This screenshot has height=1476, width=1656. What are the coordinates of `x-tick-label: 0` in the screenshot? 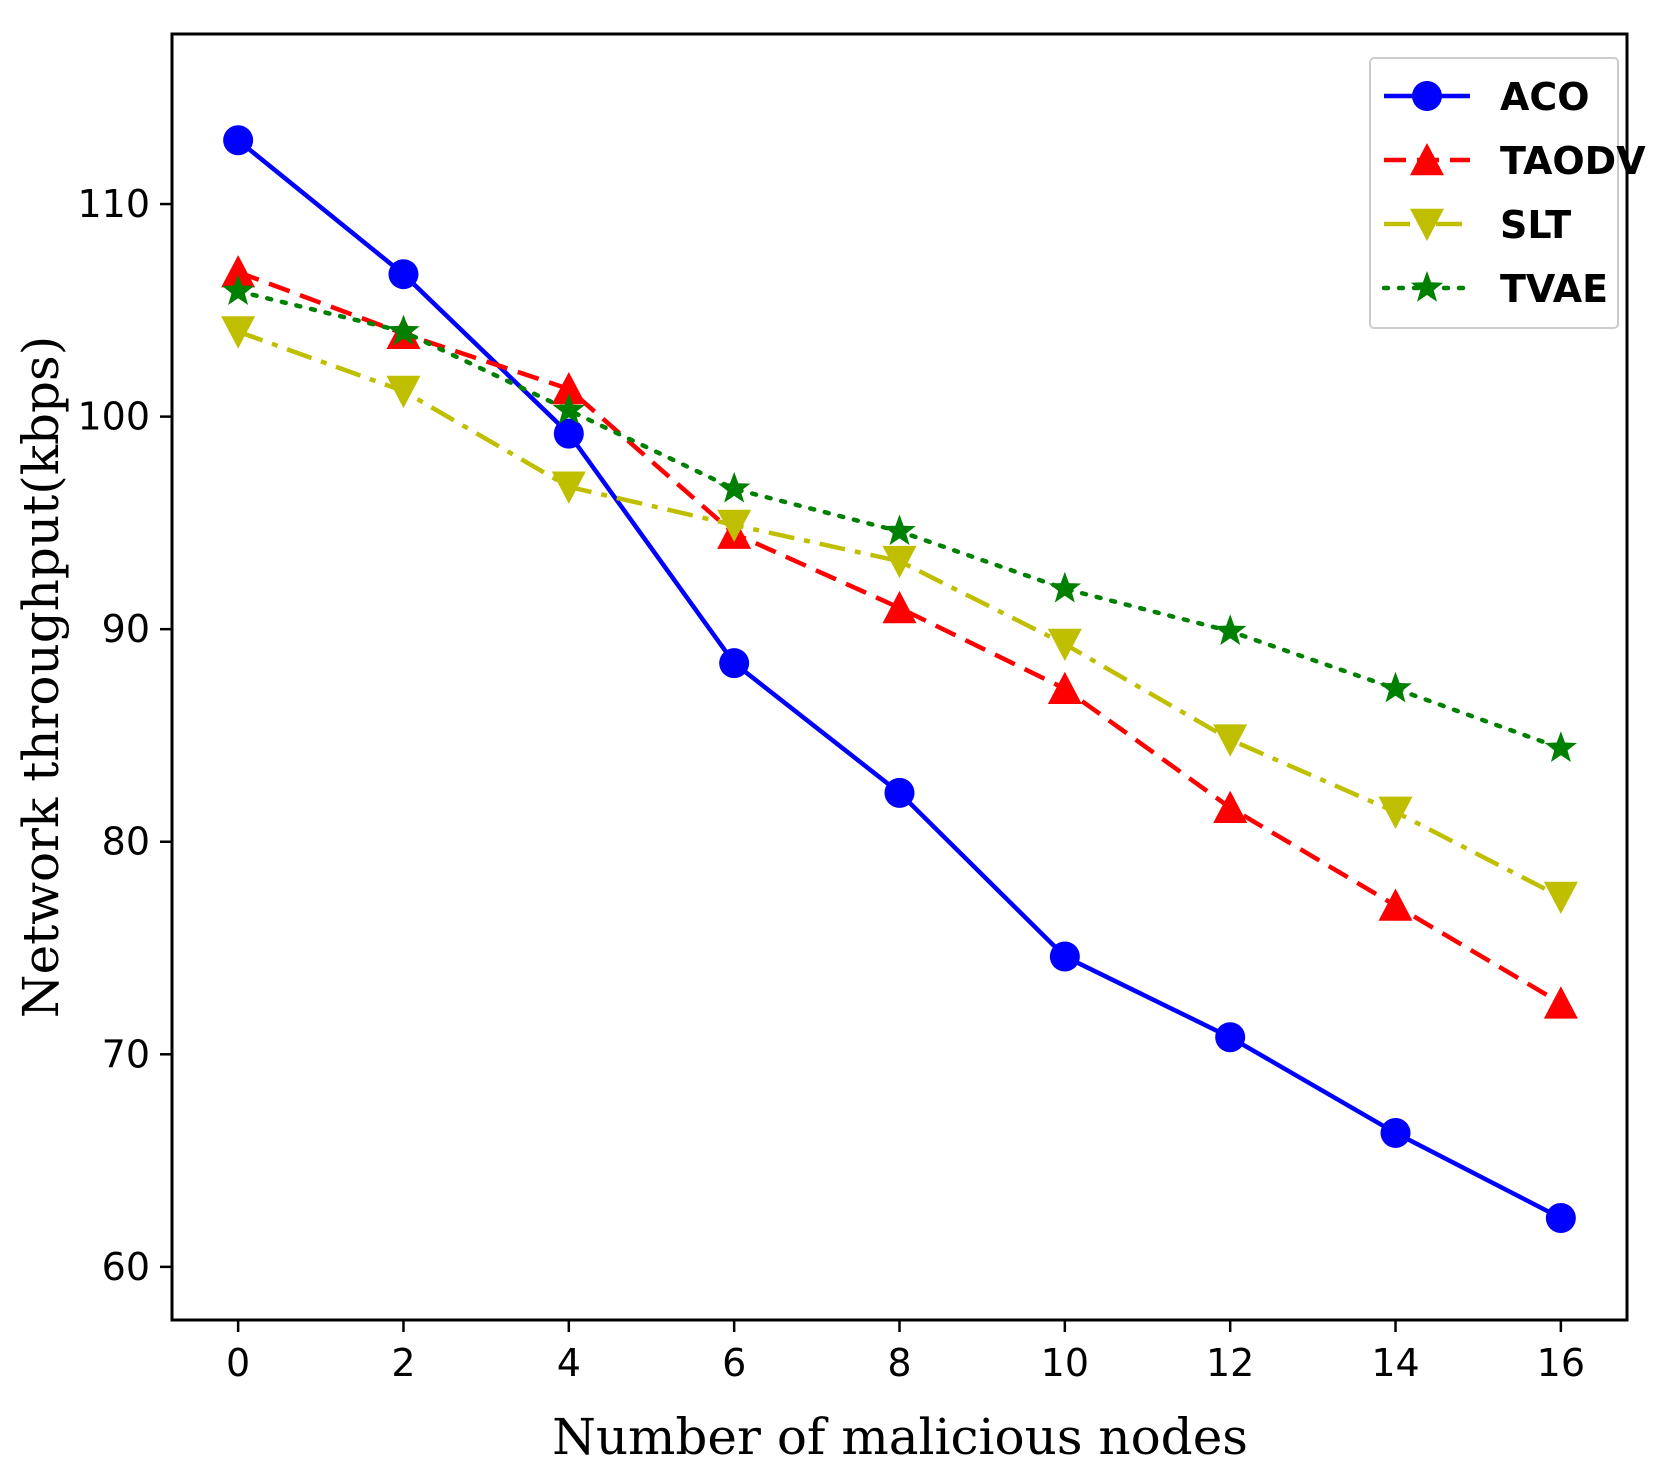 It's located at (238, 1363).